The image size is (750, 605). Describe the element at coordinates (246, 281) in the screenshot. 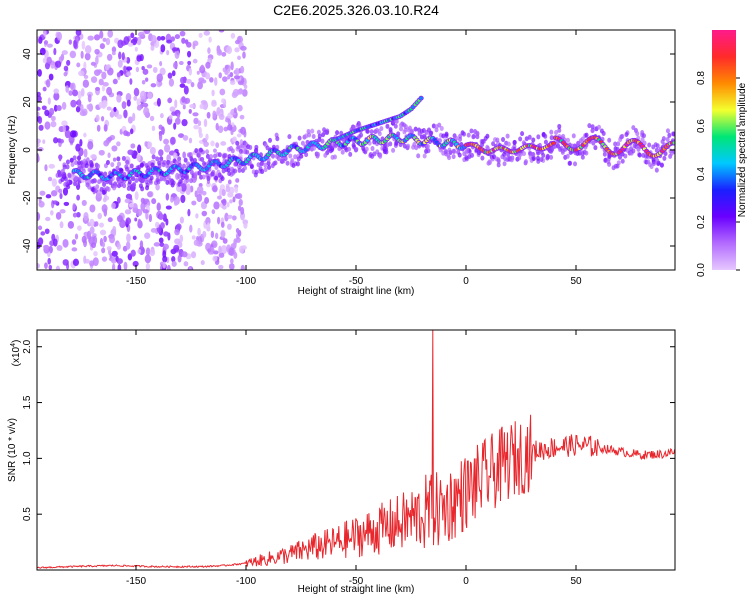

I see `heatmap-x-tick-label: -100` at that location.